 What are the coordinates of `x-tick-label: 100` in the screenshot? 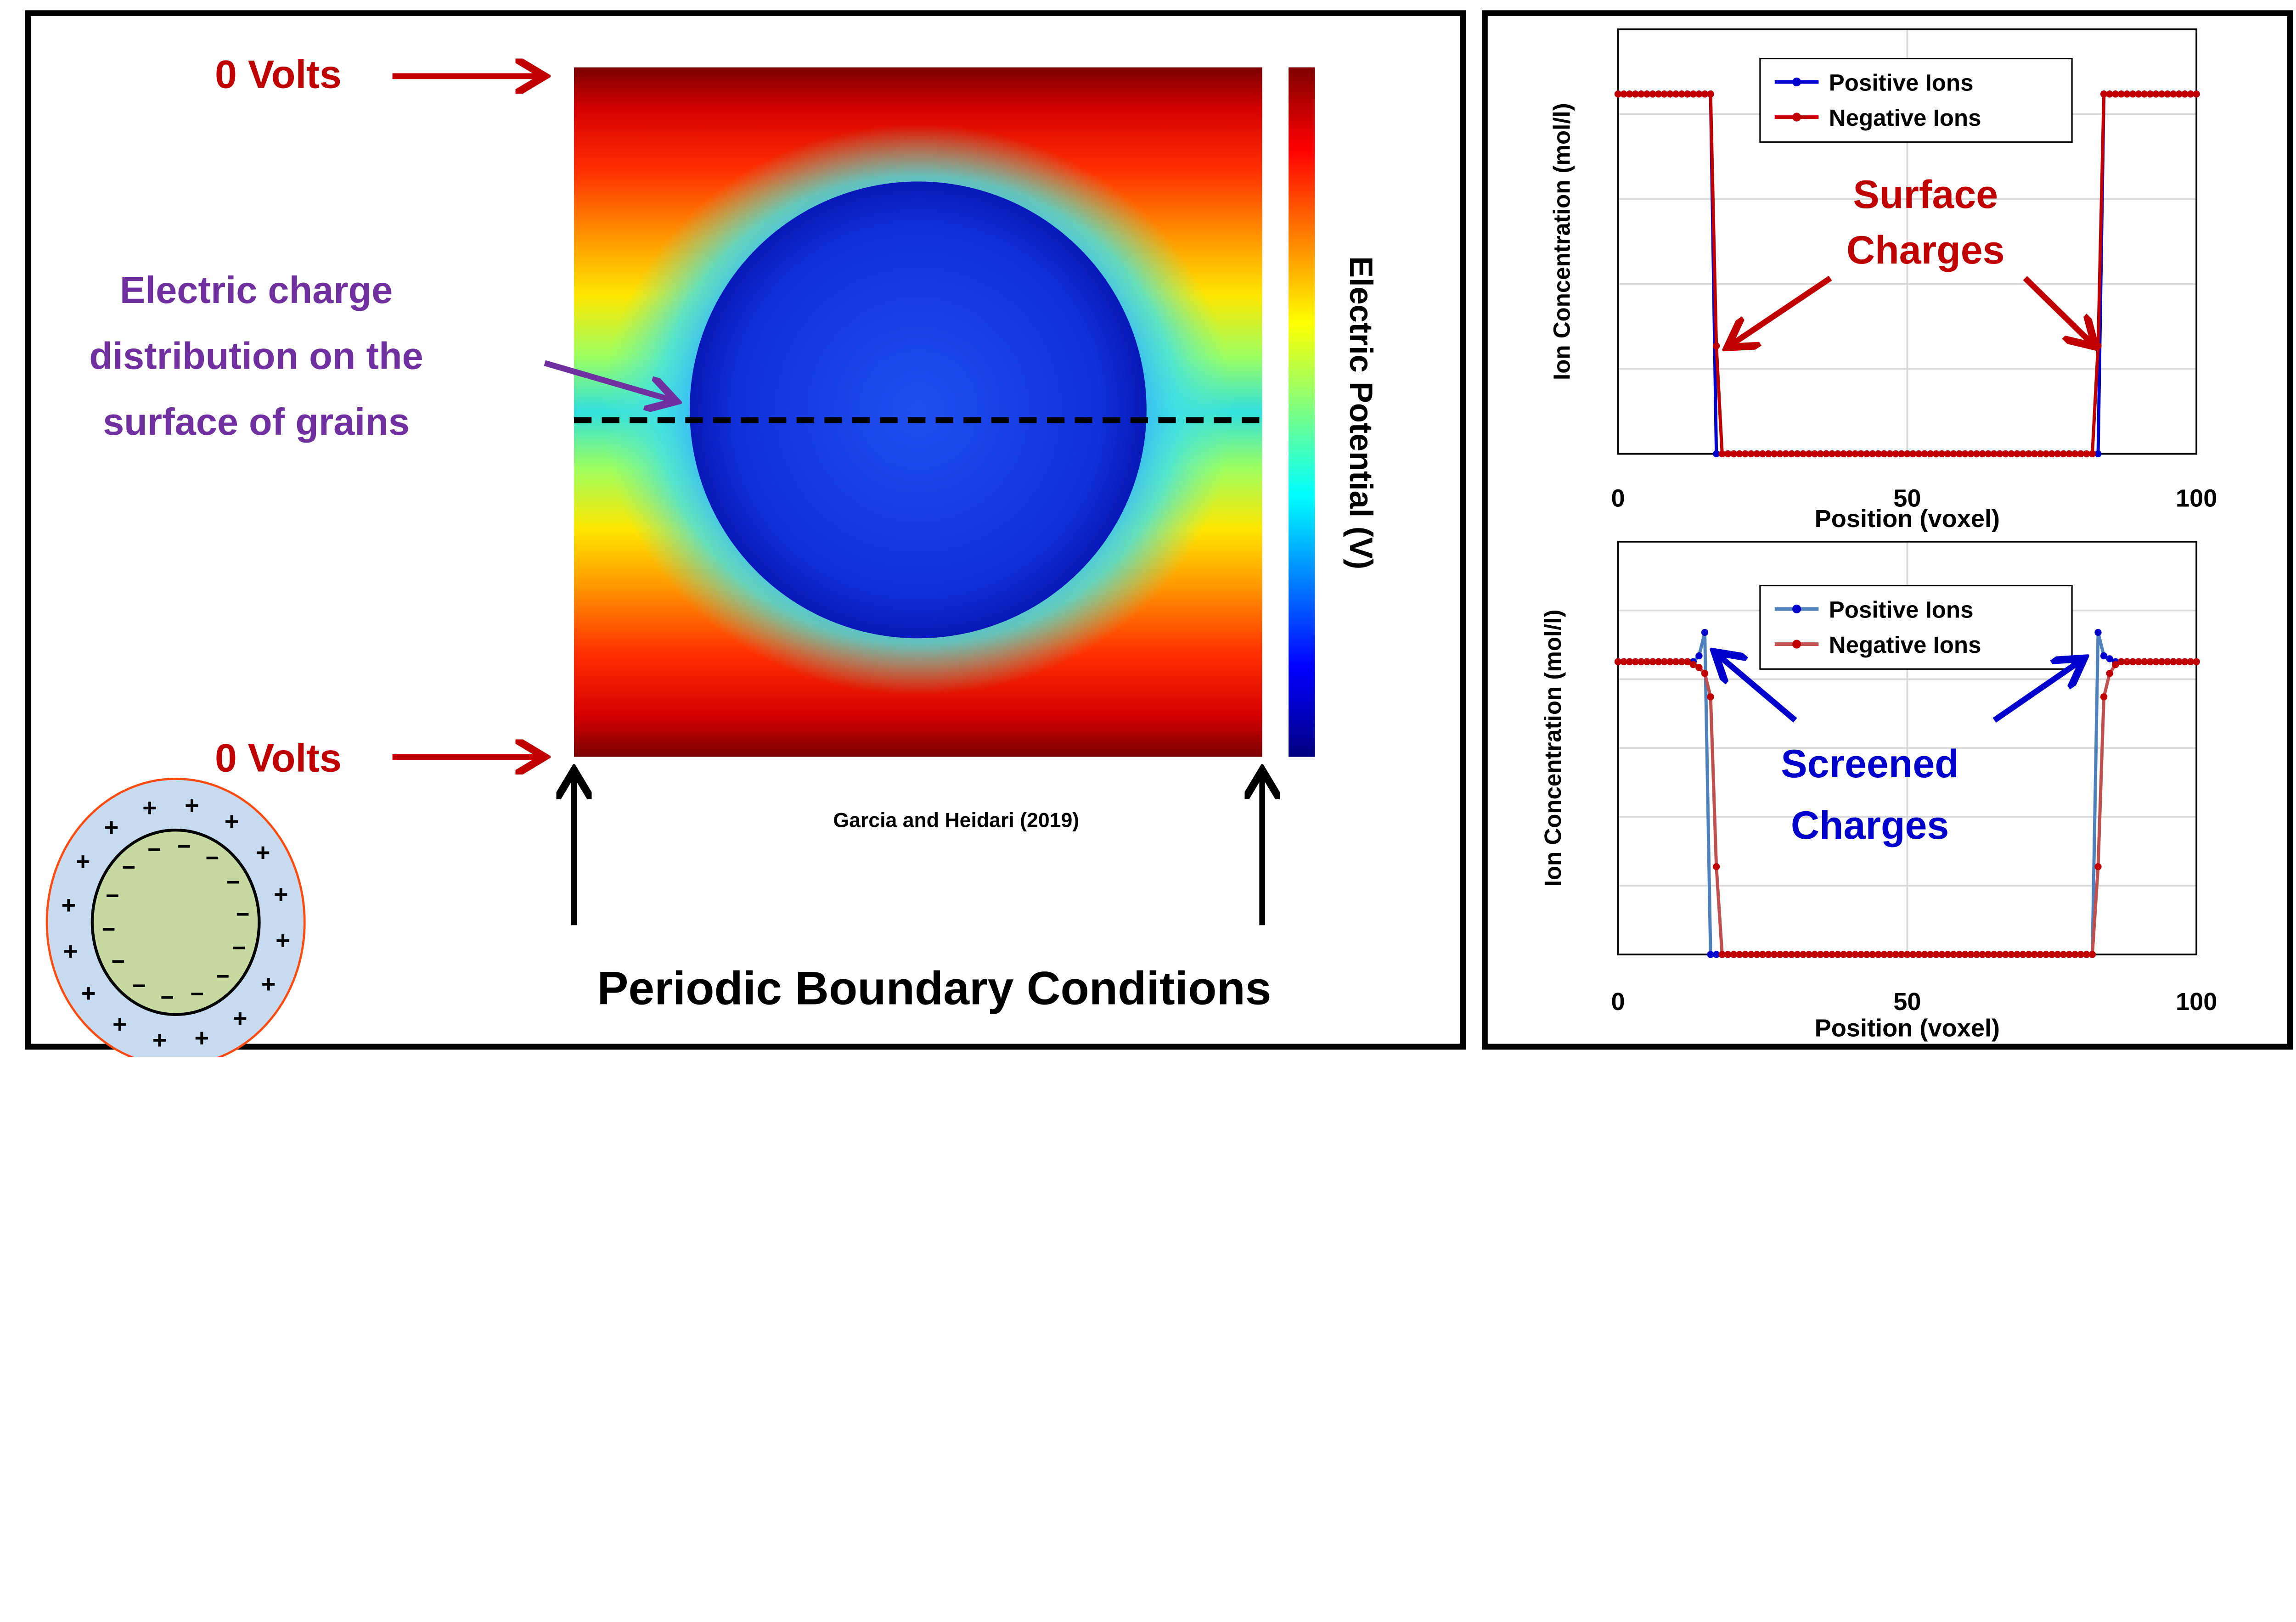 It's located at (2196, 498).